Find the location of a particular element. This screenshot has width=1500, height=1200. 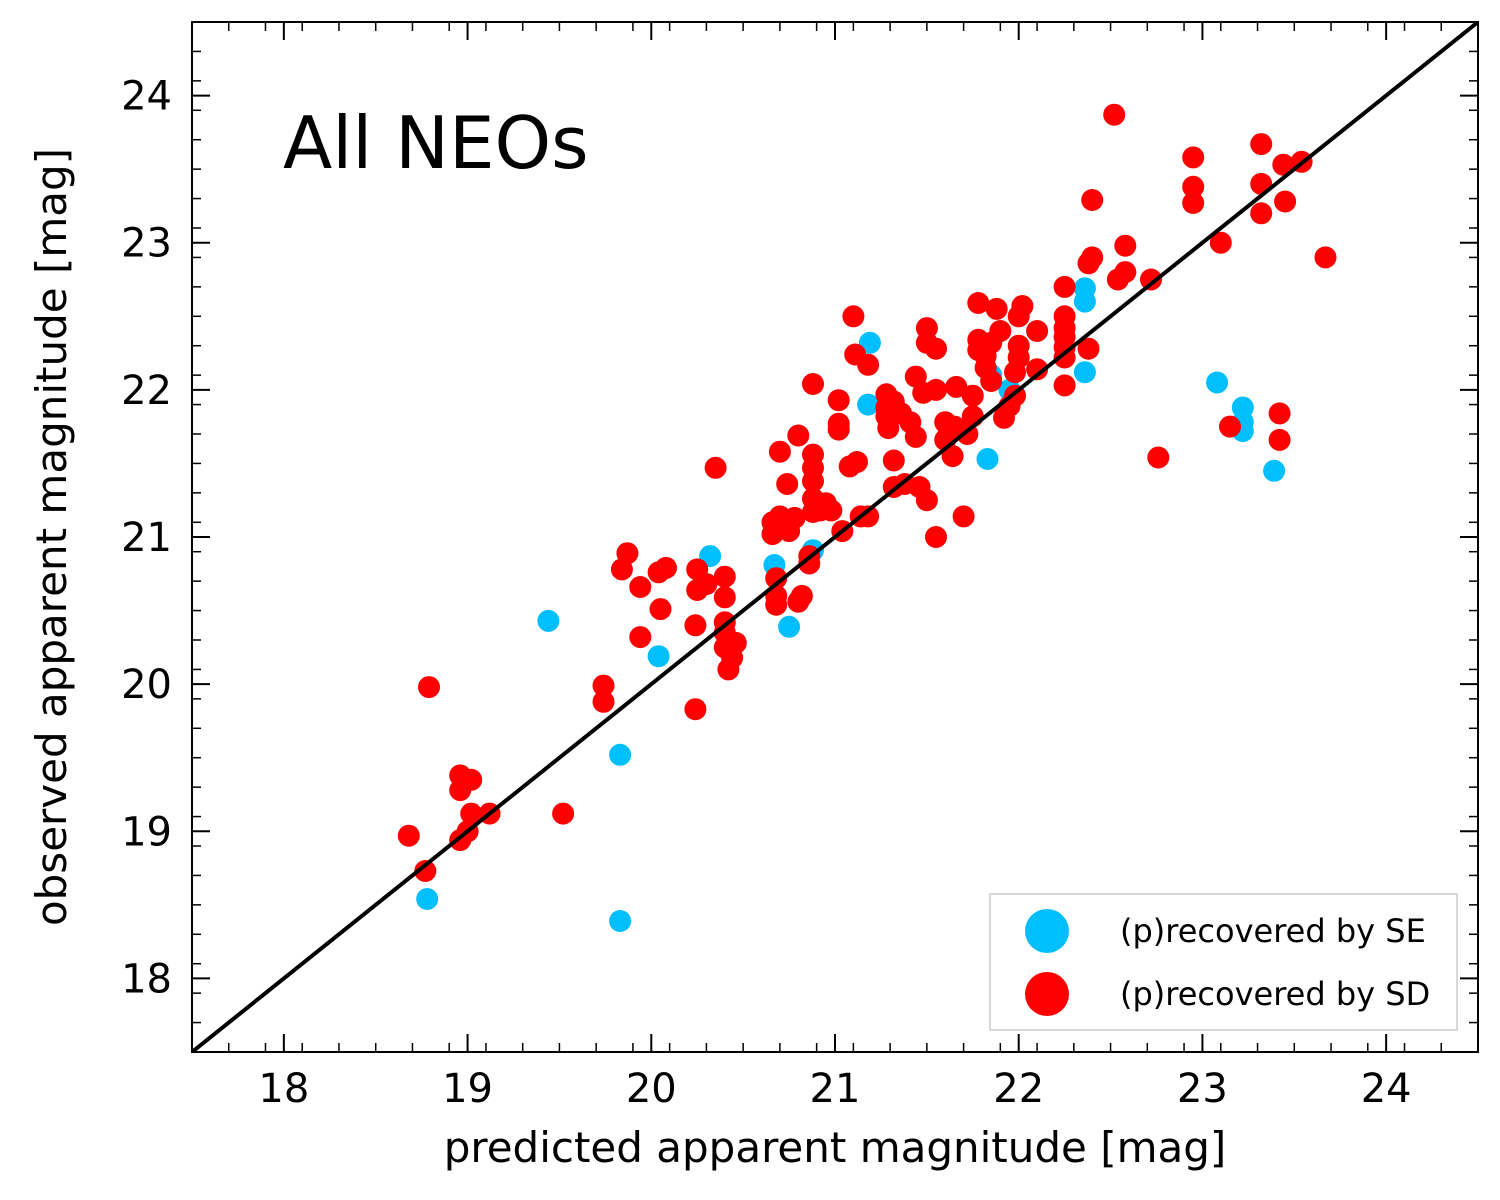

y-tick-label: 24 is located at coordinates (146, 97).